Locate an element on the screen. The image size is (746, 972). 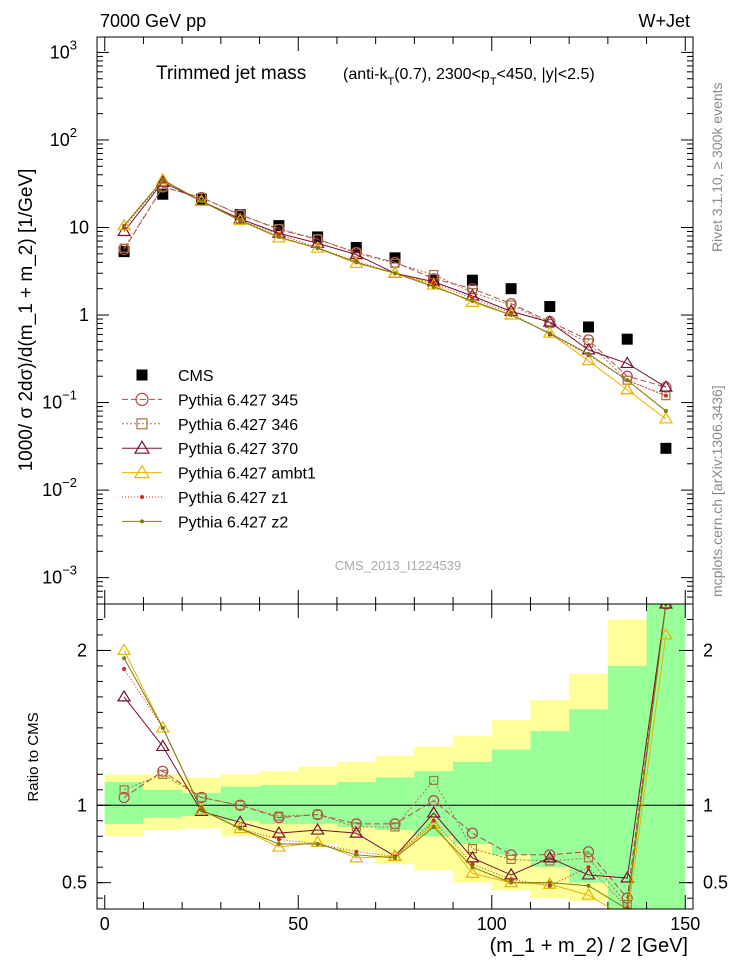
ratio-y-tick-label: 2 is located at coordinates (82, 650).